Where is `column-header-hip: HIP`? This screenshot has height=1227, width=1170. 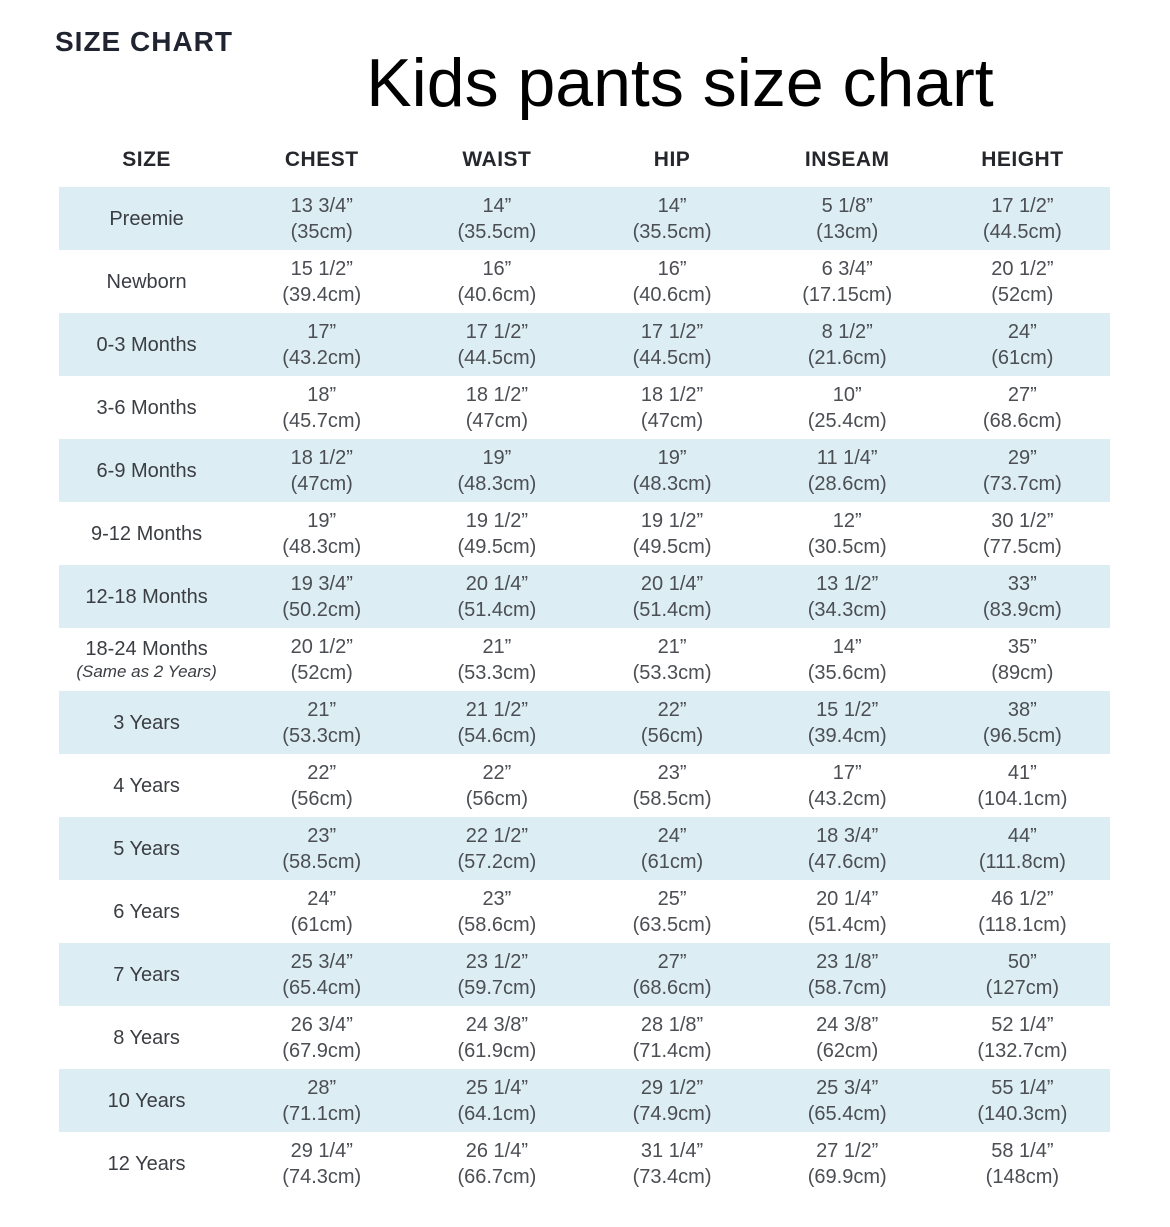
column-header-hip: HIP is located at coordinates (672, 159).